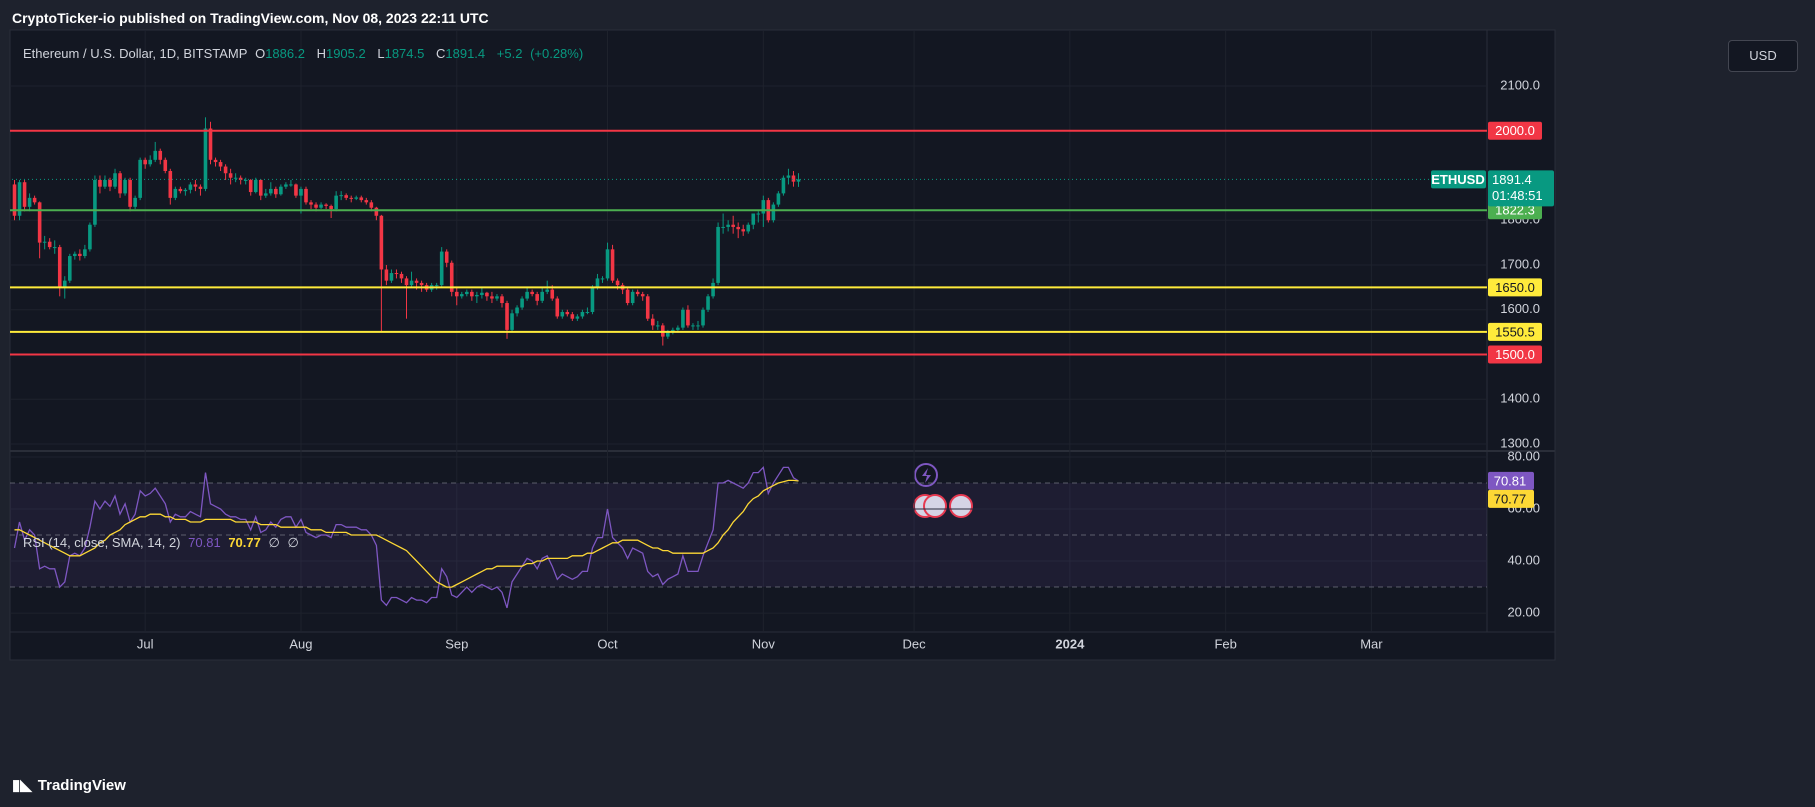 This screenshot has height=807, width=1815. Describe the element at coordinates (260, 53) in the screenshot. I see `ohlc-label: O` at that location.